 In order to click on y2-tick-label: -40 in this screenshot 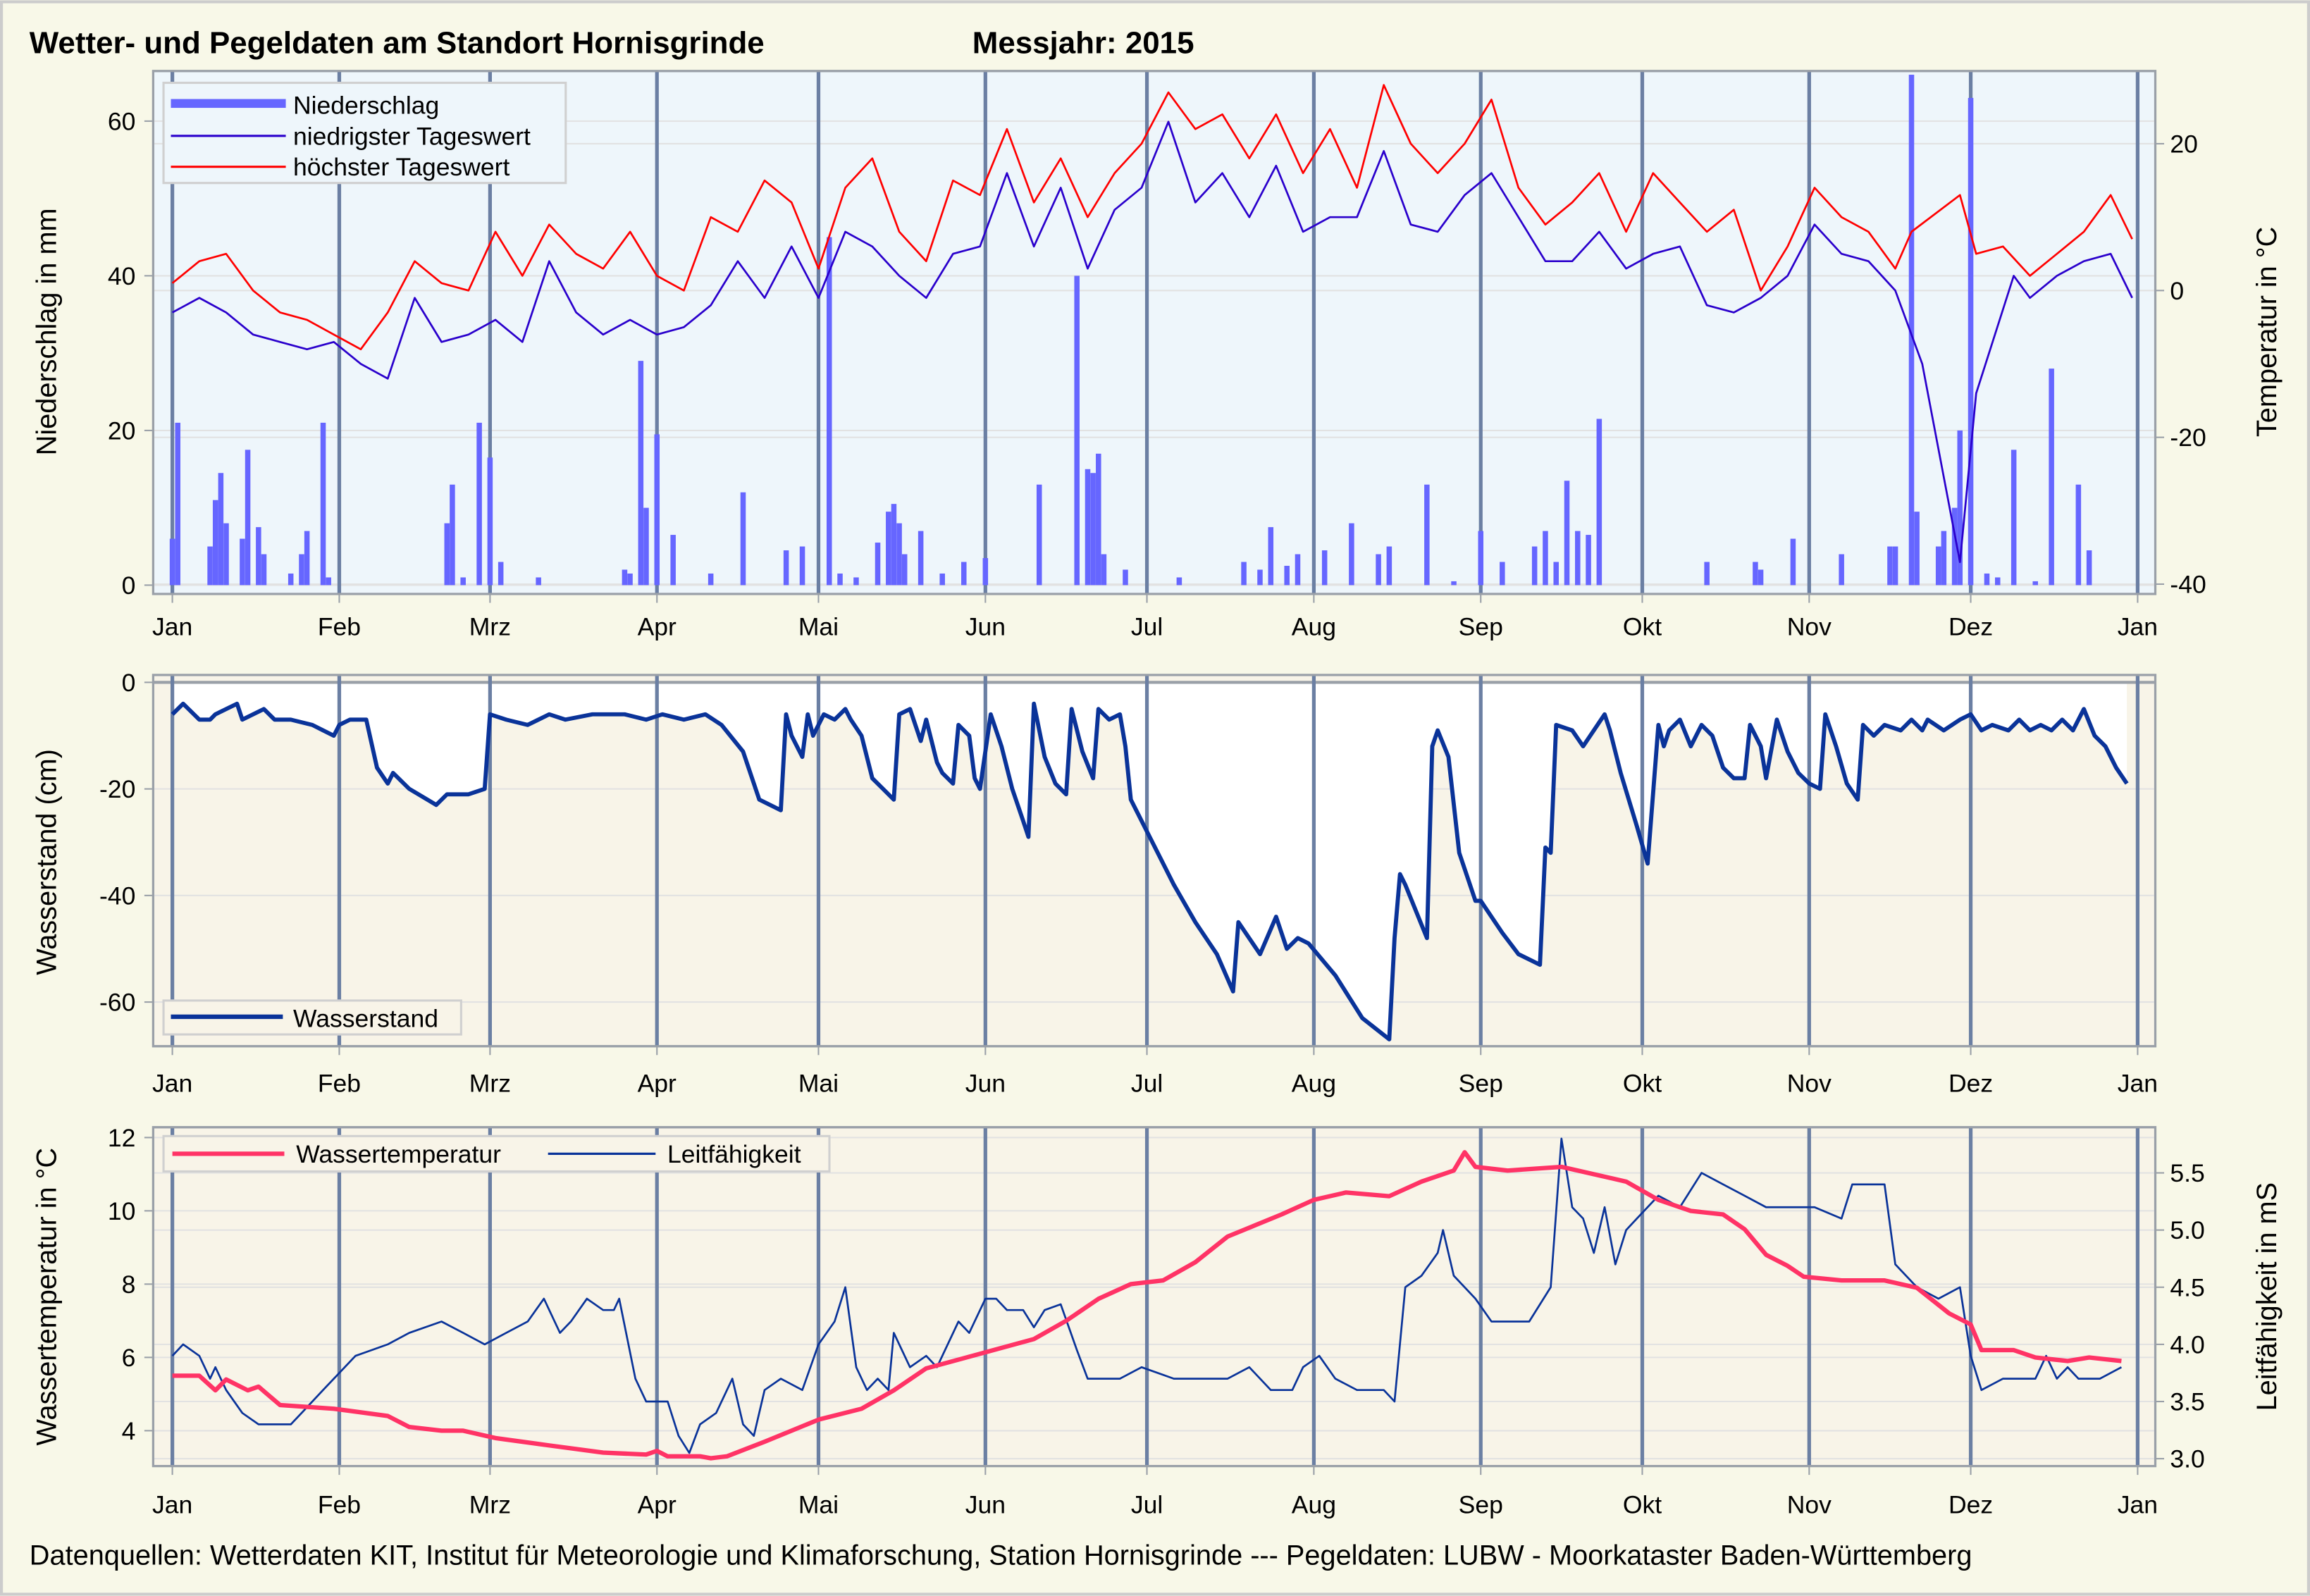, I will do `click(2188, 585)`.